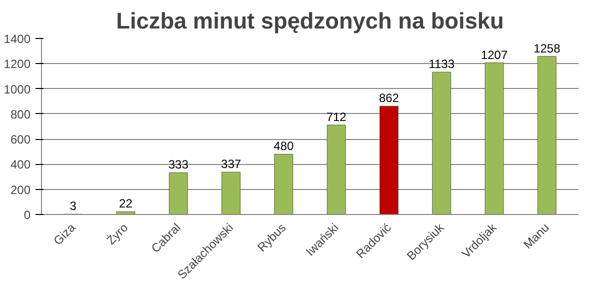 This screenshot has width=600, height=291. What do you see at coordinates (27, 215) in the screenshot?
I see `y-tick-label: 0` at bounding box center [27, 215].